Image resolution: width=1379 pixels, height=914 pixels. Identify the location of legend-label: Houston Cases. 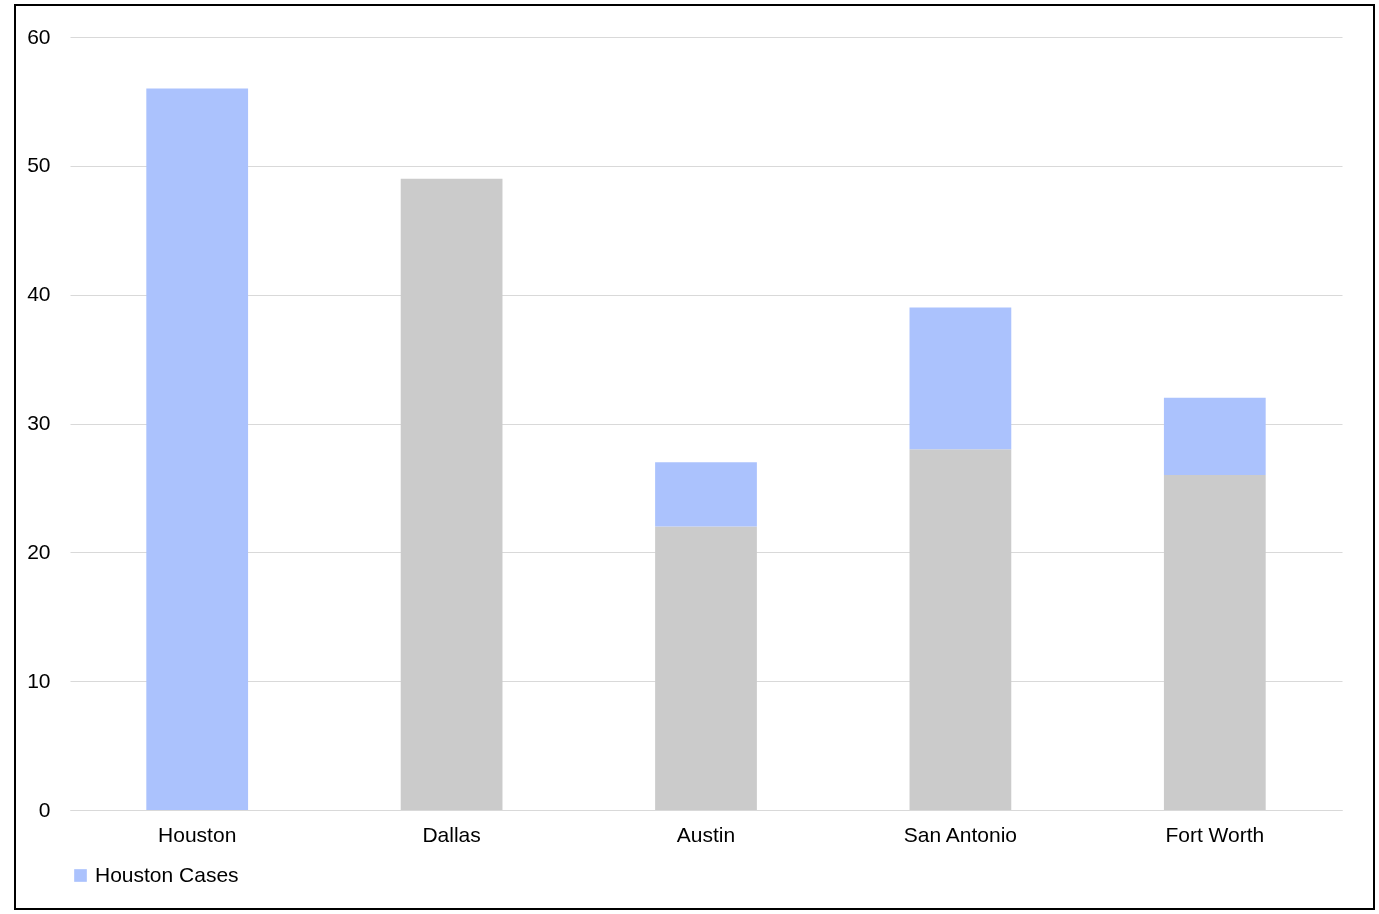
(167, 874).